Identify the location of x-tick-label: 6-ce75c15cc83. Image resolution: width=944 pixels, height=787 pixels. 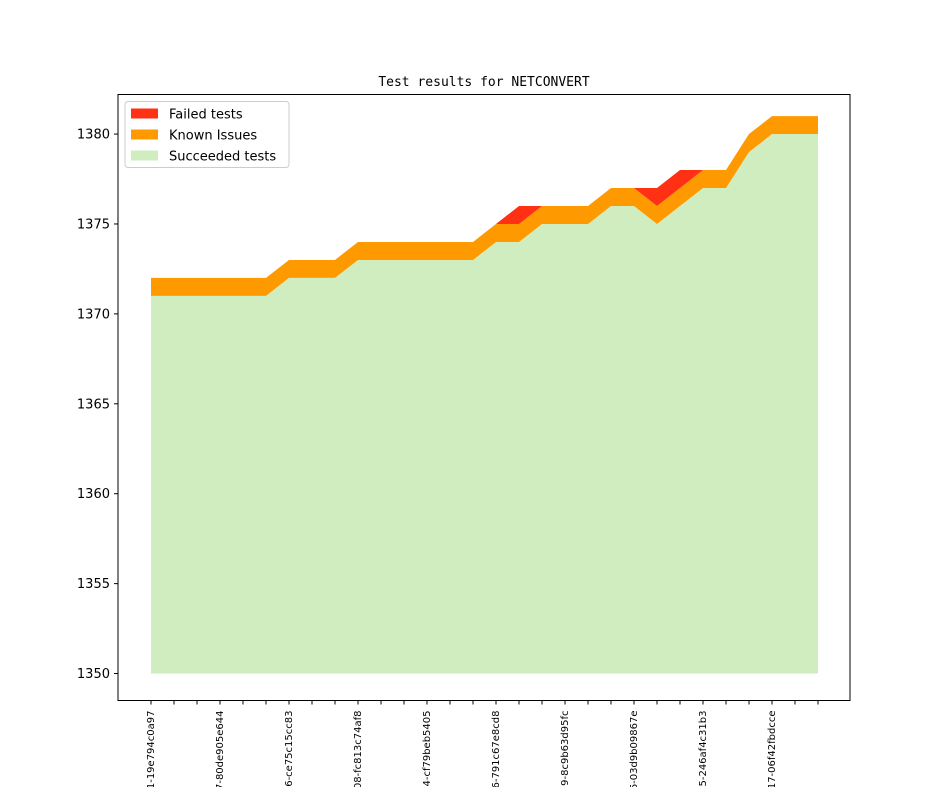
(289, 749).